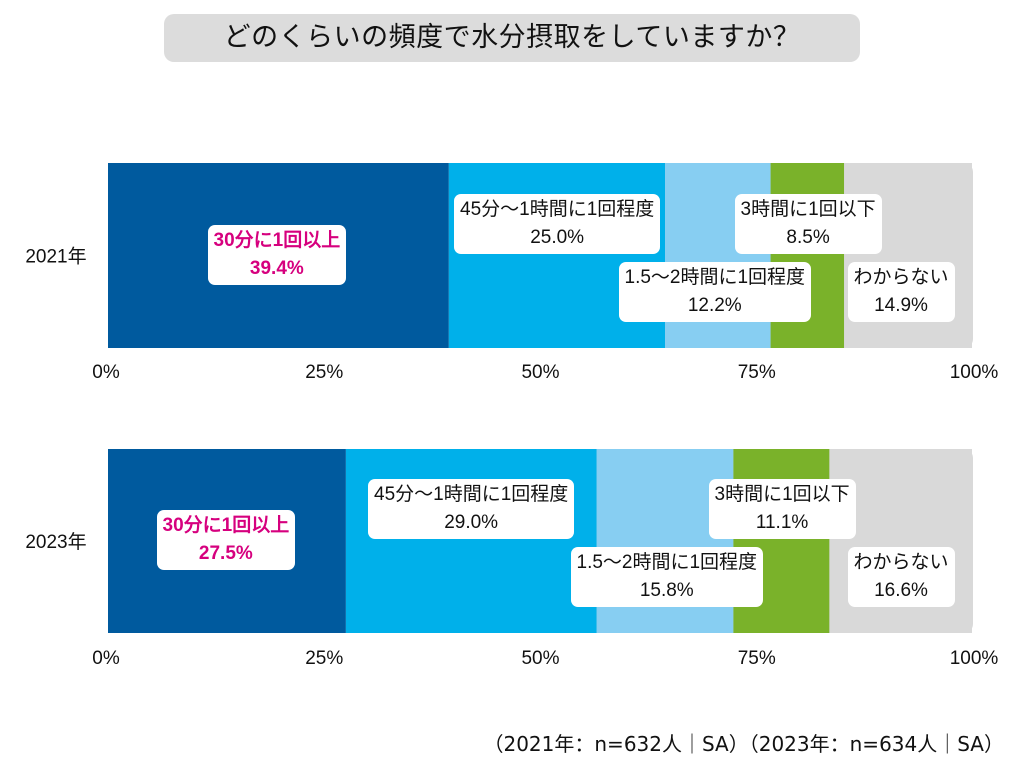 The height and width of the screenshot is (768, 1024). I want to click on data-label: 1.5〜2時間に1回程度 12.2%, so click(715, 292).